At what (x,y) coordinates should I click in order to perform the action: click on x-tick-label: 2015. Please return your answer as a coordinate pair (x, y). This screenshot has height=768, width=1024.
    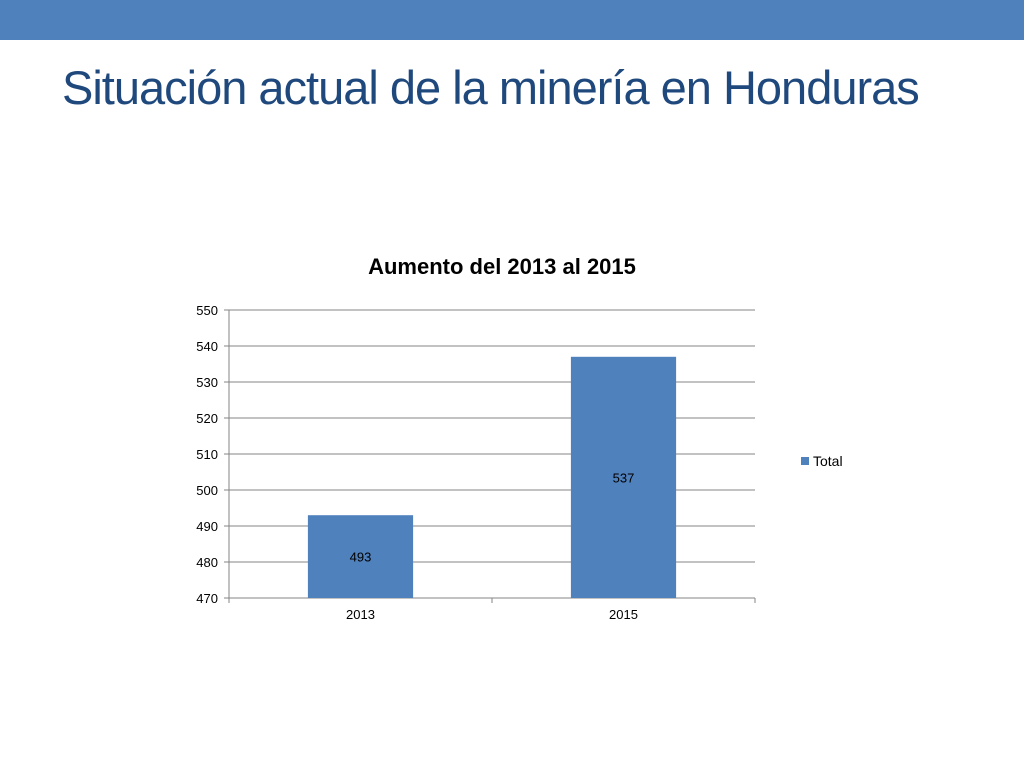
    Looking at the image, I should click on (623, 614).